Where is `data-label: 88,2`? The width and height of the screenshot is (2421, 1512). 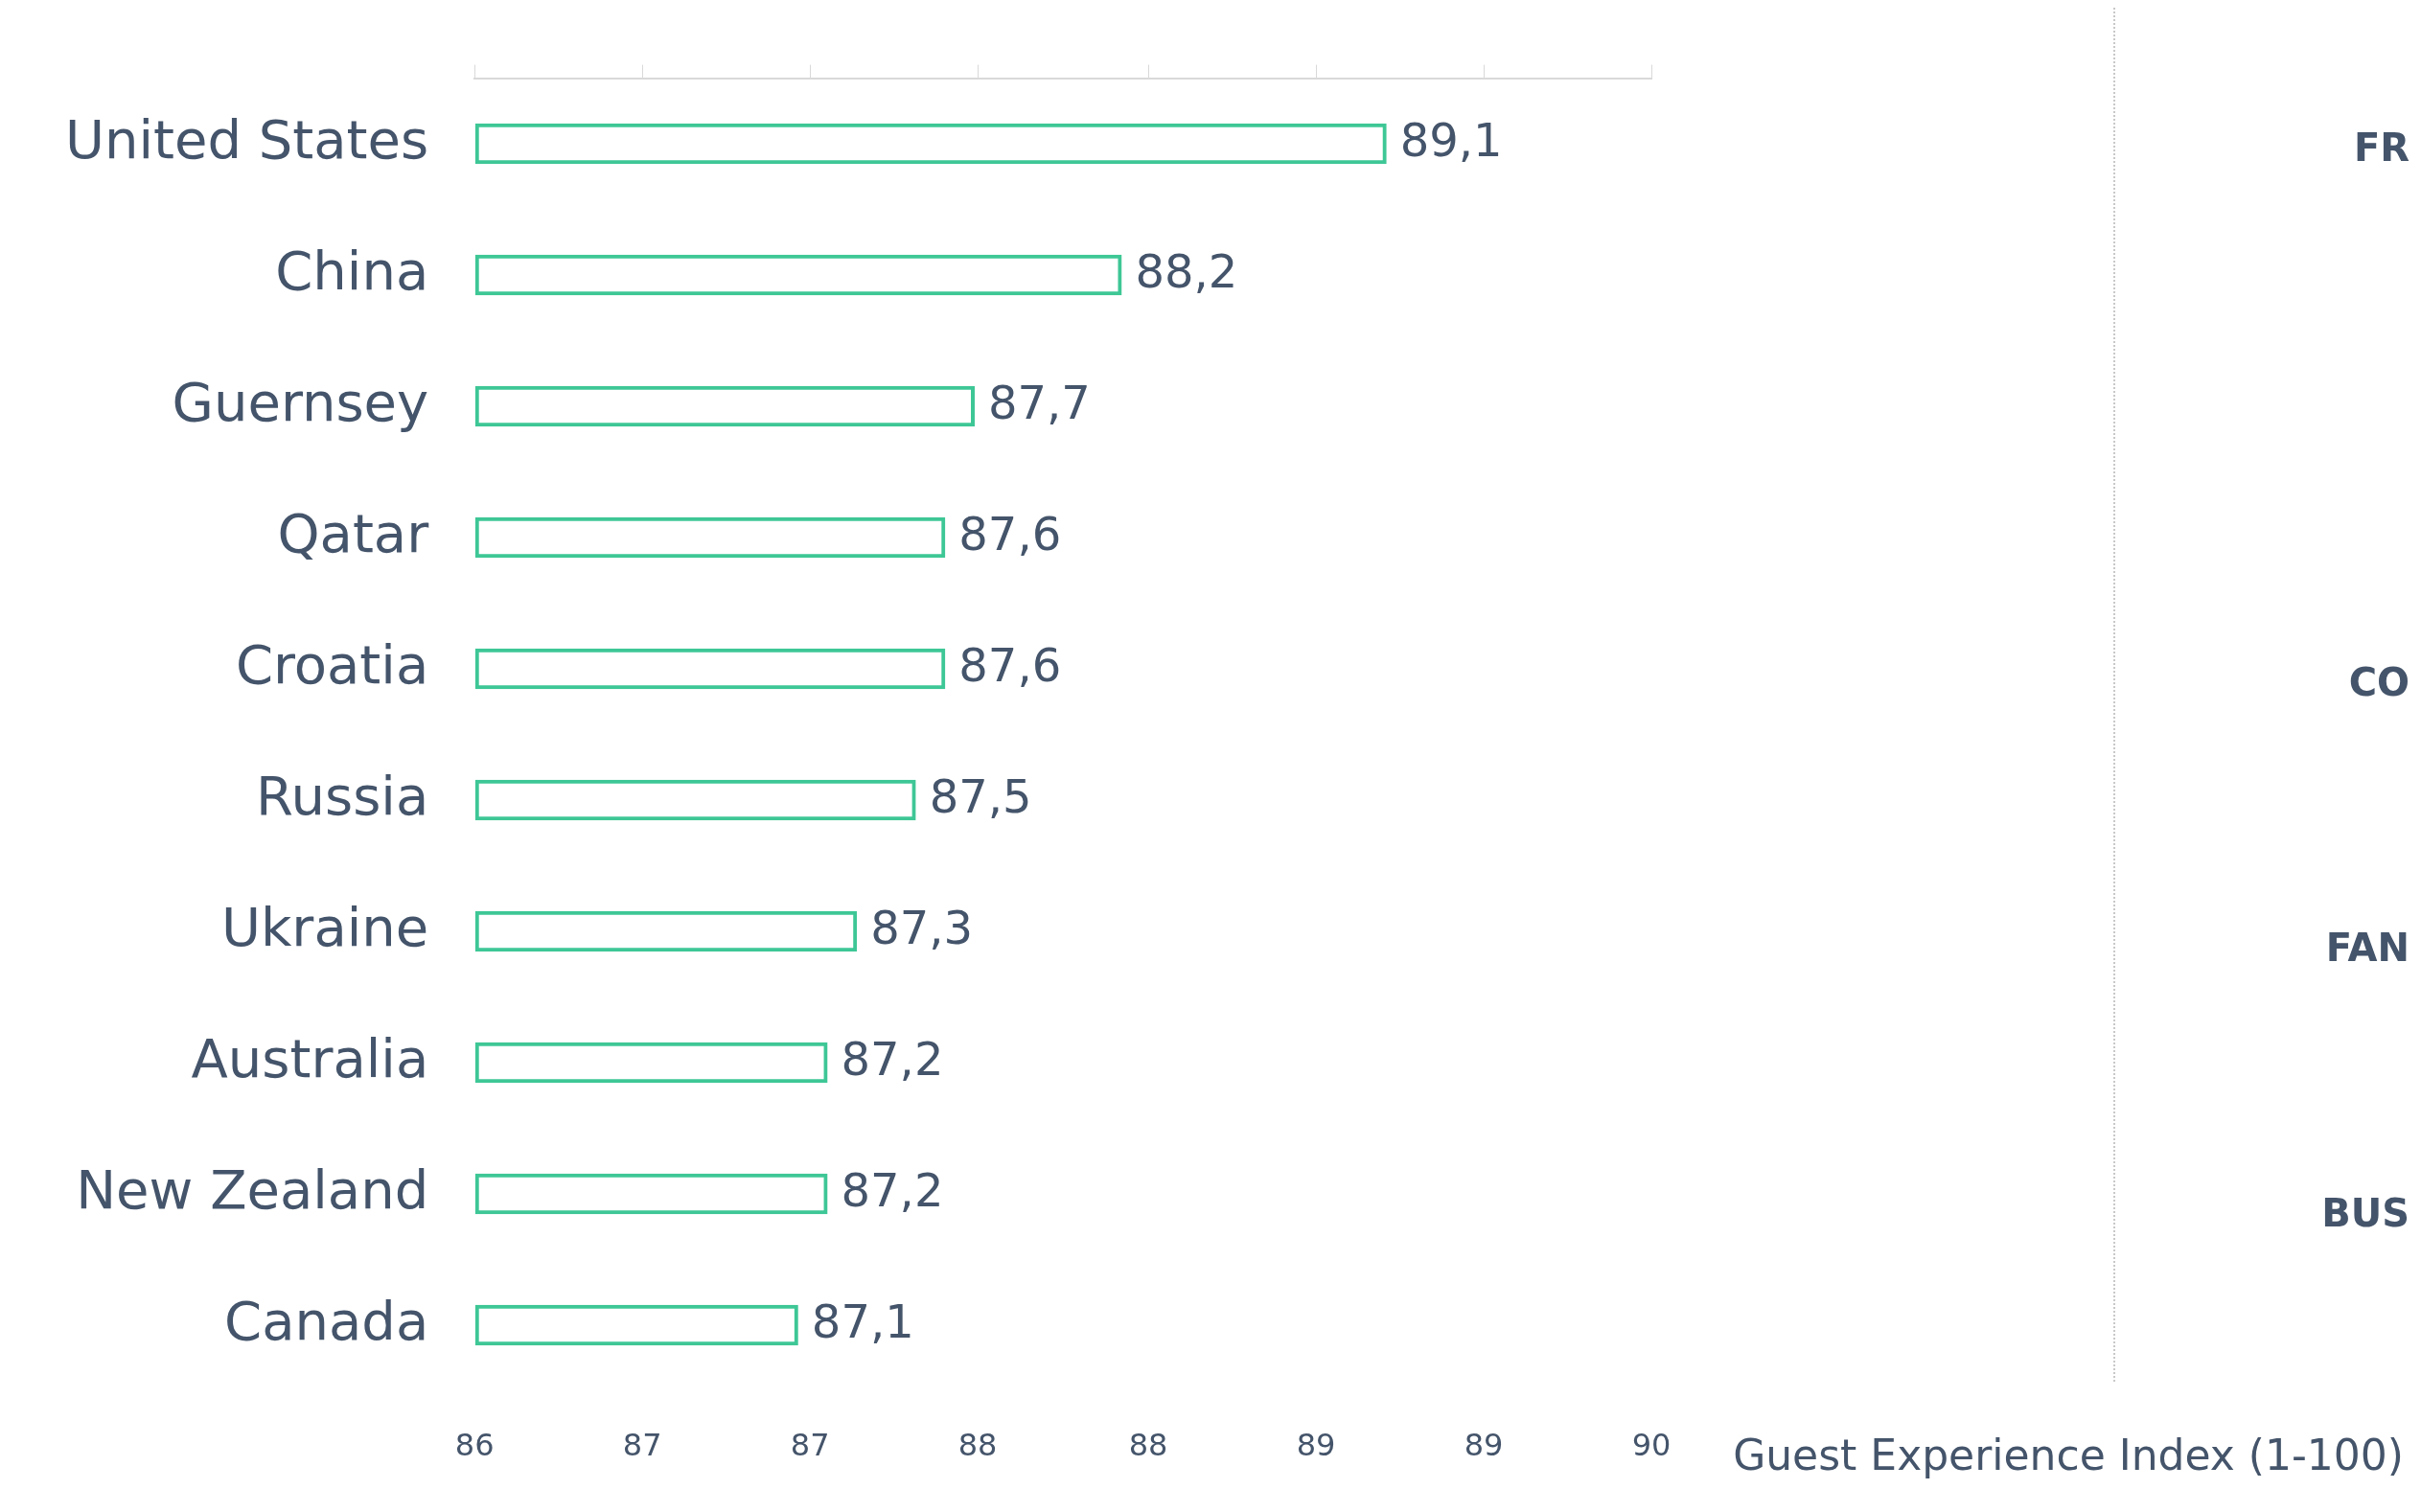
data-label: 88,2 is located at coordinates (1186, 270).